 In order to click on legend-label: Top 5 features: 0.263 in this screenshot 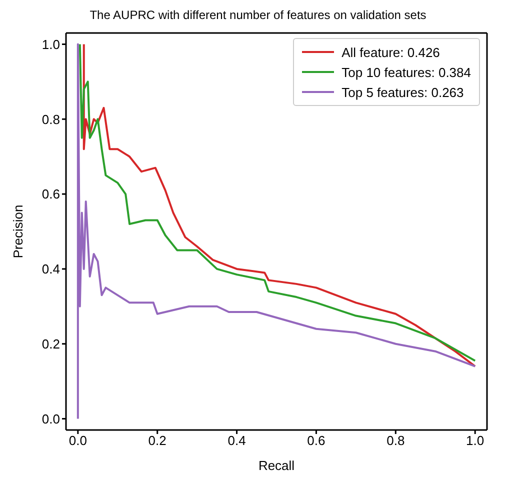, I will do `click(403, 92)`.